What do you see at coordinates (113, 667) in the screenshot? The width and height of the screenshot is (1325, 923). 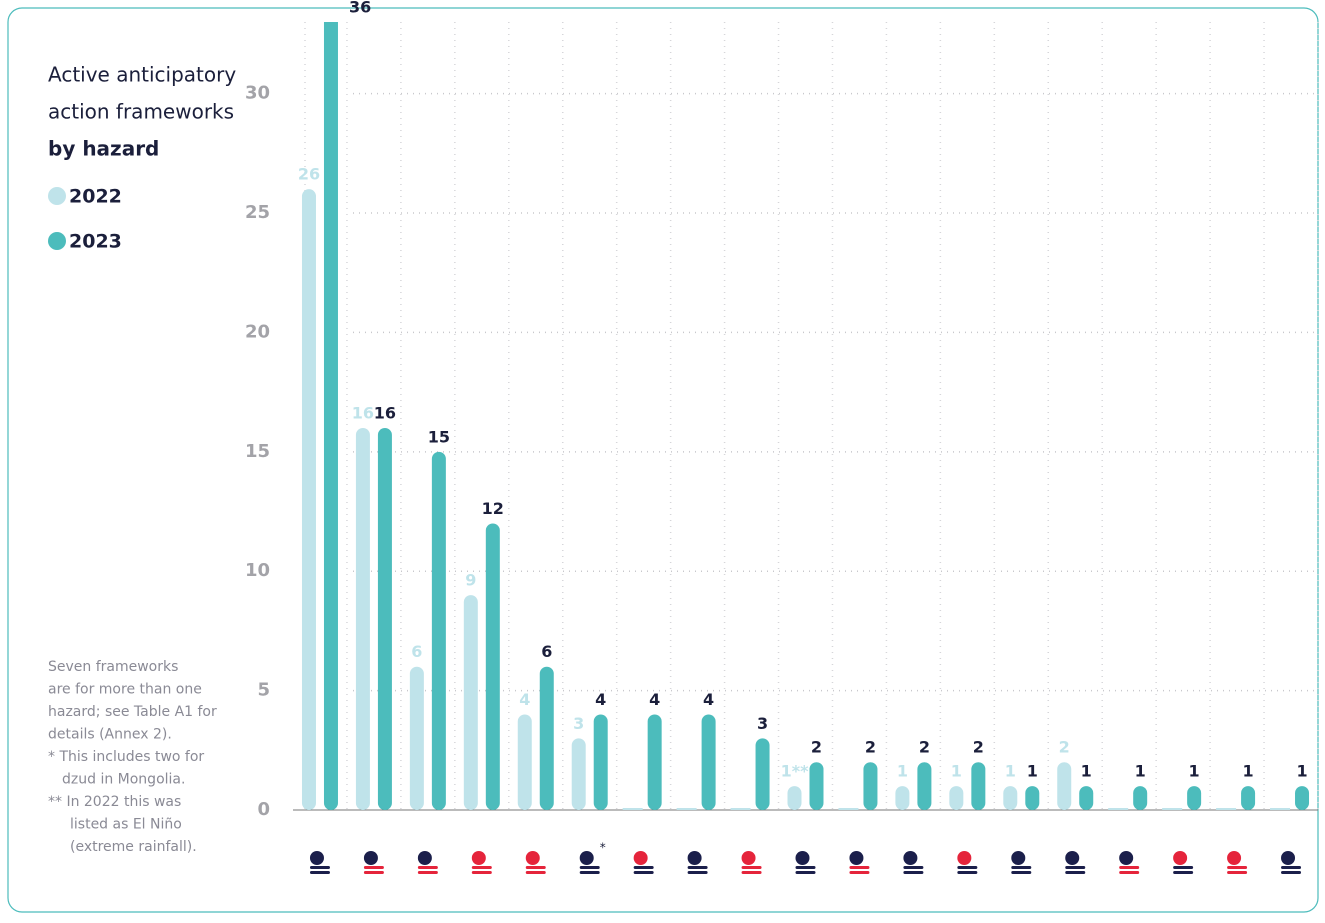 I see `note: Seven frameworks` at bounding box center [113, 667].